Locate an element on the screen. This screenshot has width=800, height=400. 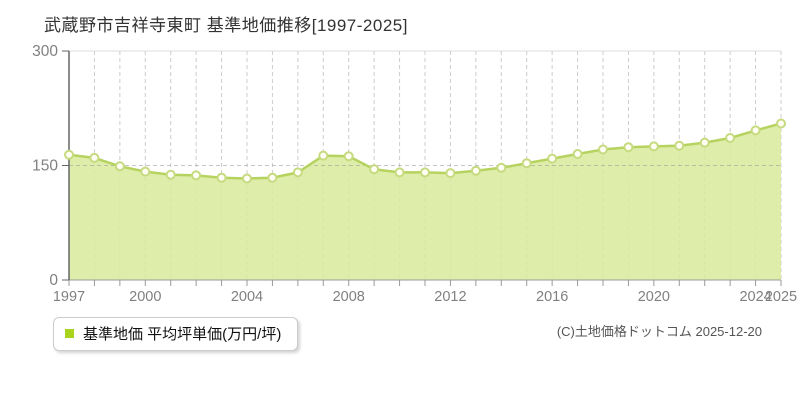
y-tick-label: 300 is located at coordinates (45, 51).